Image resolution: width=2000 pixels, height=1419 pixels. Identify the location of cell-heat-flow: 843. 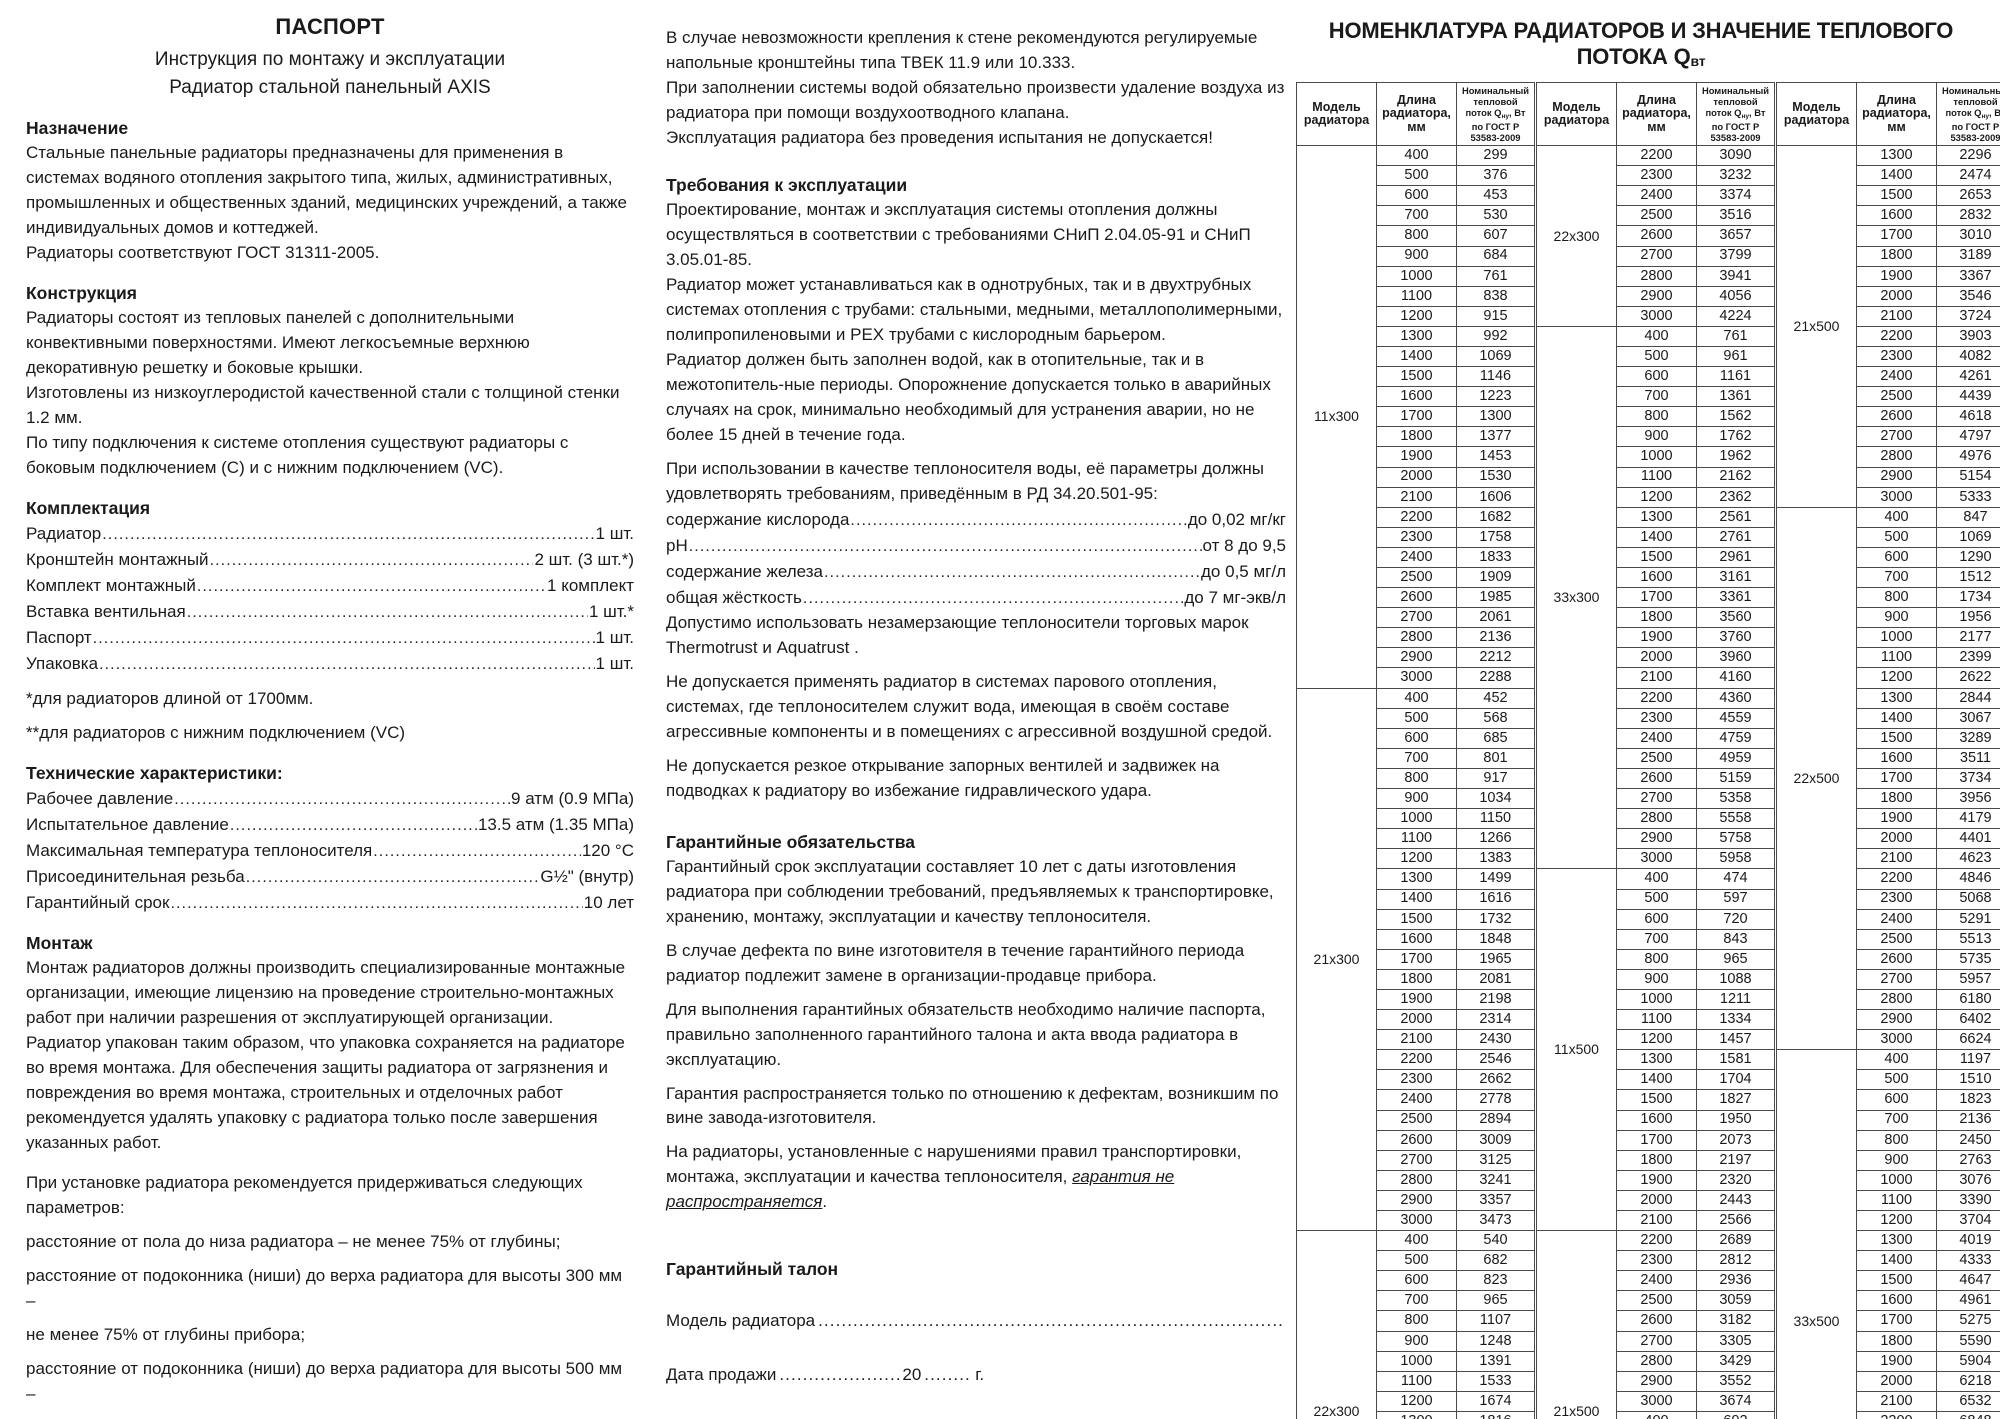
(1735, 939).